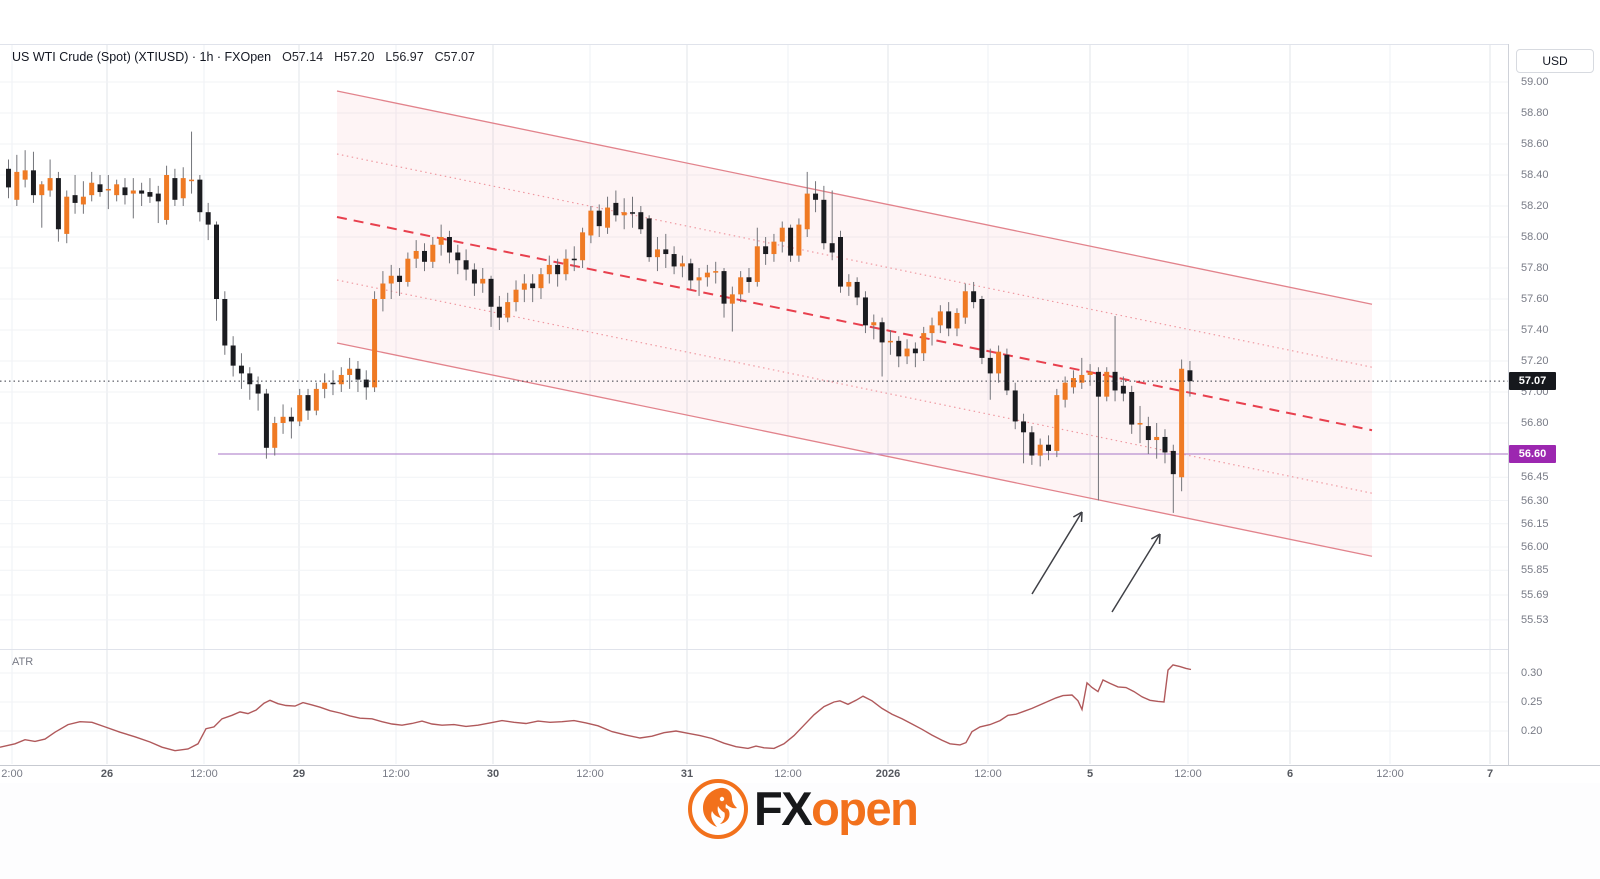 The image size is (1600, 879). I want to click on pane-separator, so click(800, 649).